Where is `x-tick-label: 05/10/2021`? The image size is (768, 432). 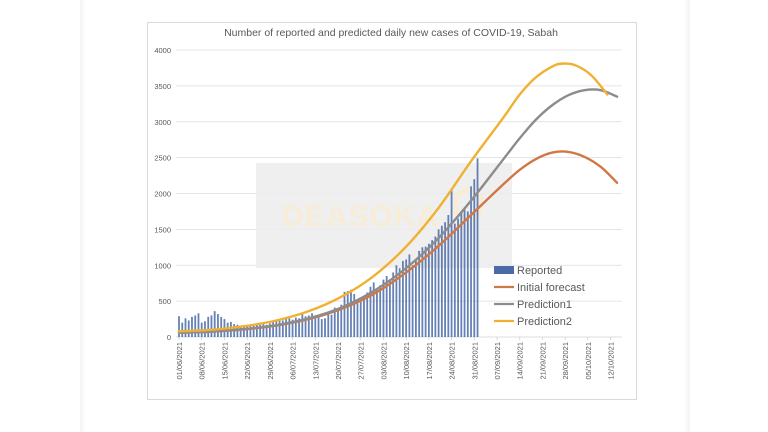
x-tick-label: 05/10/2021 is located at coordinates (588, 361).